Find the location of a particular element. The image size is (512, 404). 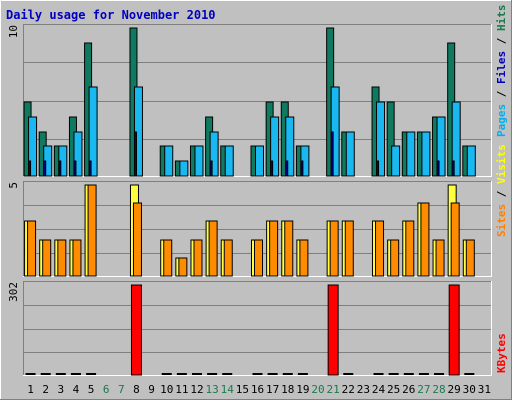

x-tick-label: 18 is located at coordinates (287, 389).